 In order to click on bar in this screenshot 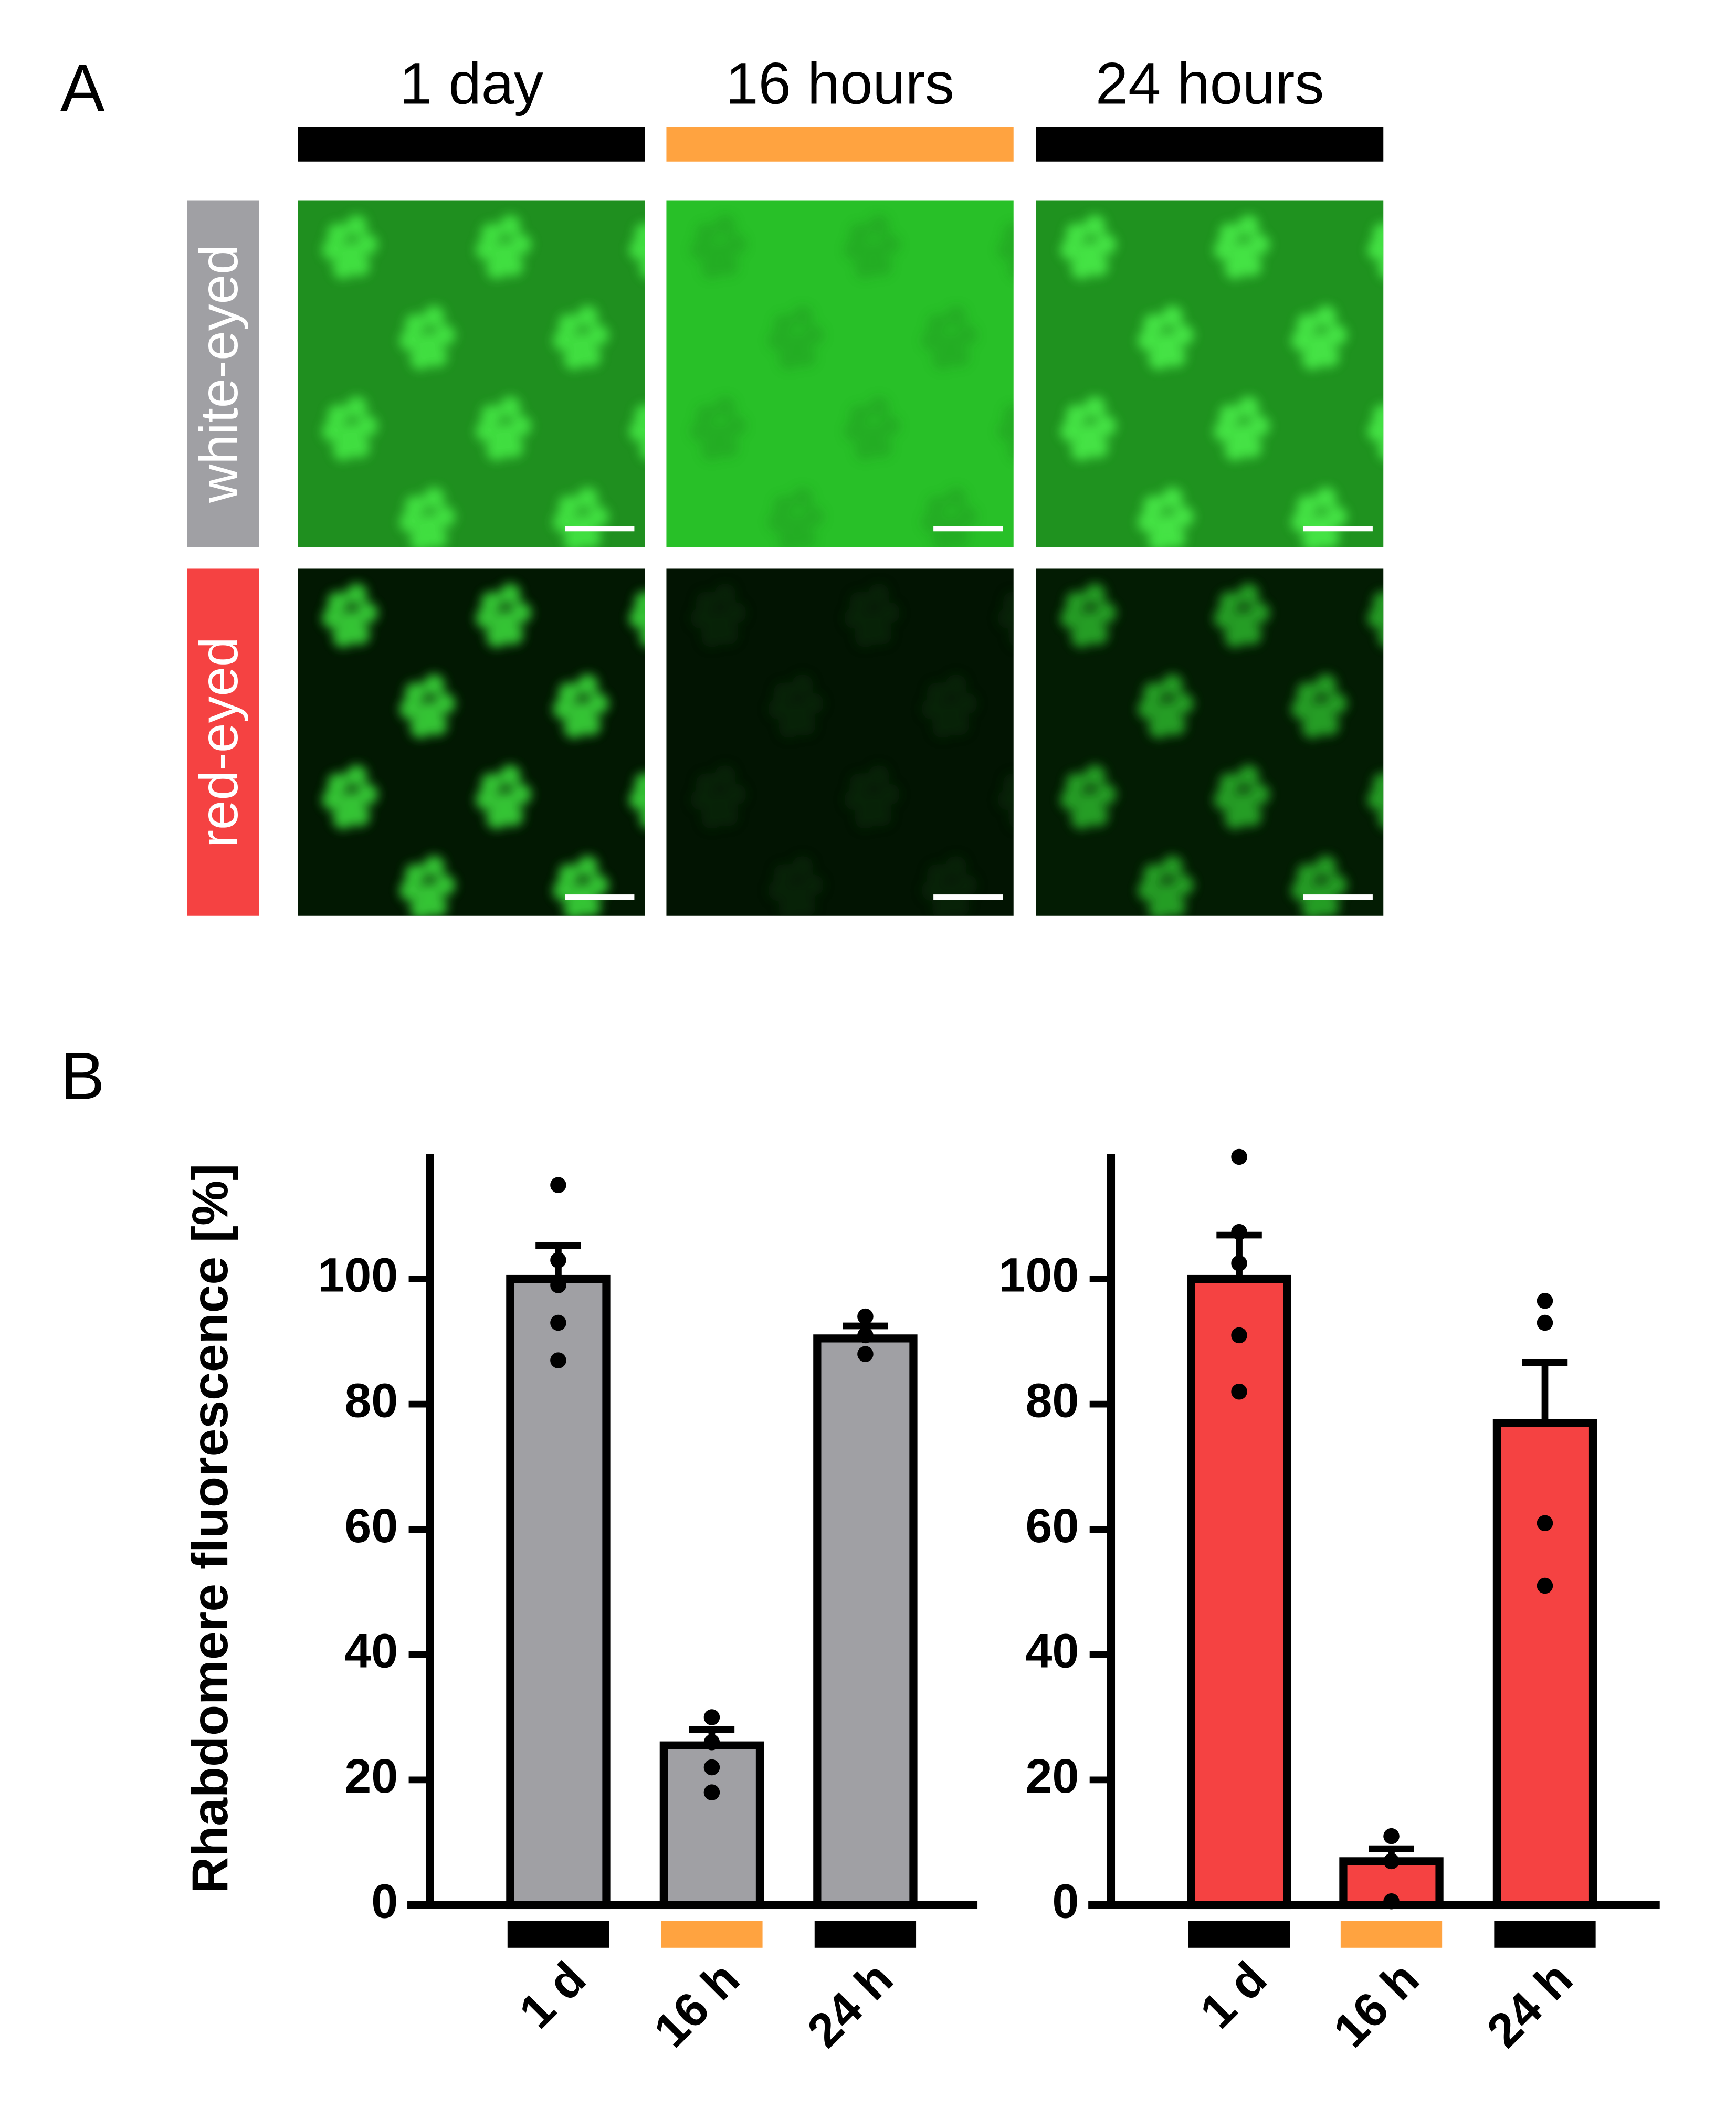, I will do `click(865, 1622)`.